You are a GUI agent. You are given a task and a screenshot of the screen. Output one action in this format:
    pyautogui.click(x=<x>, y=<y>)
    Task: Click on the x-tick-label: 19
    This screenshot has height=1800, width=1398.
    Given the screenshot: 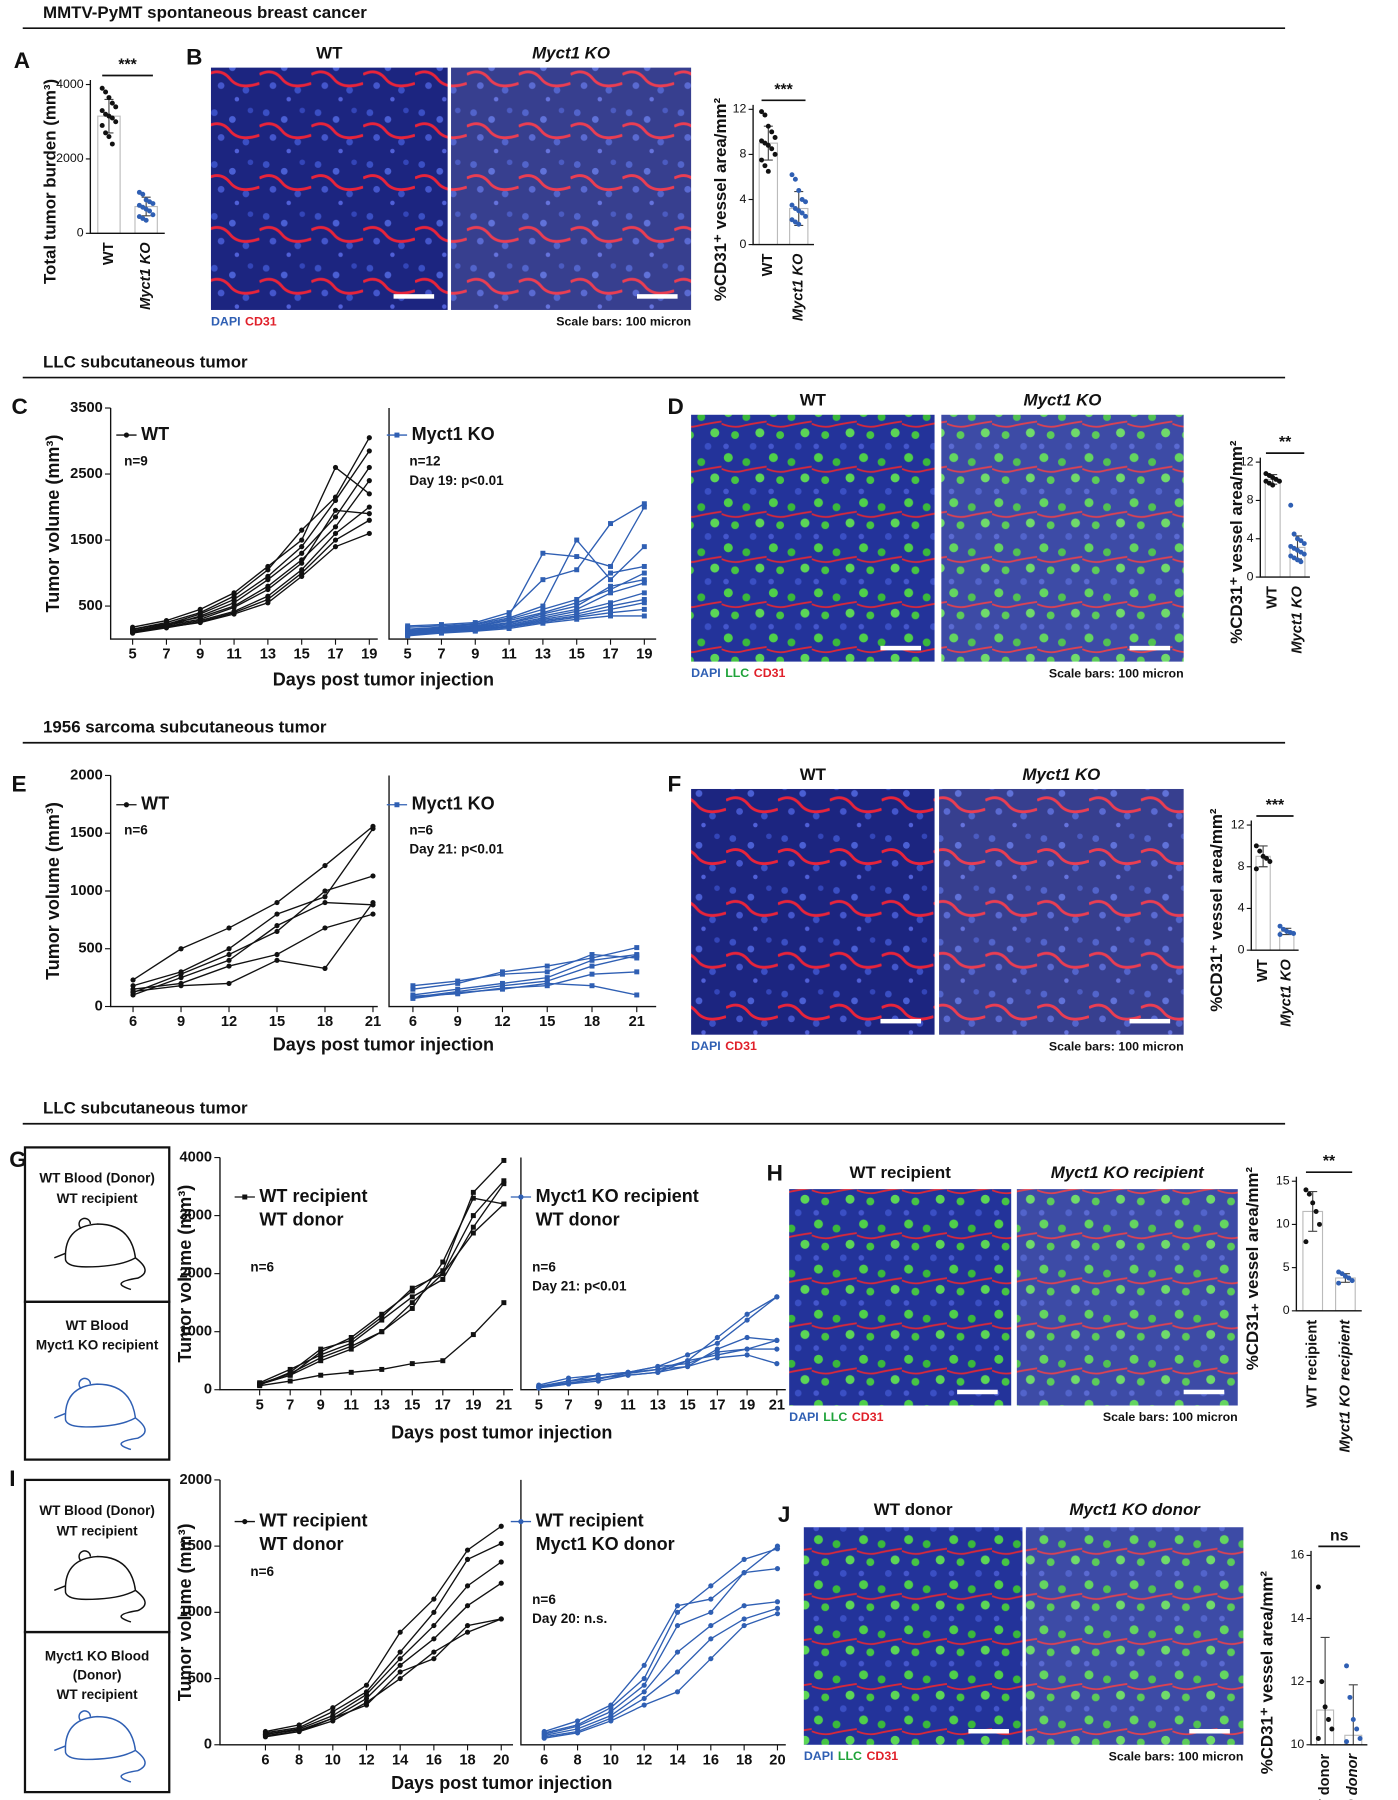 What is the action you would take?
    pyautogui.click(x=644, y=655)
    